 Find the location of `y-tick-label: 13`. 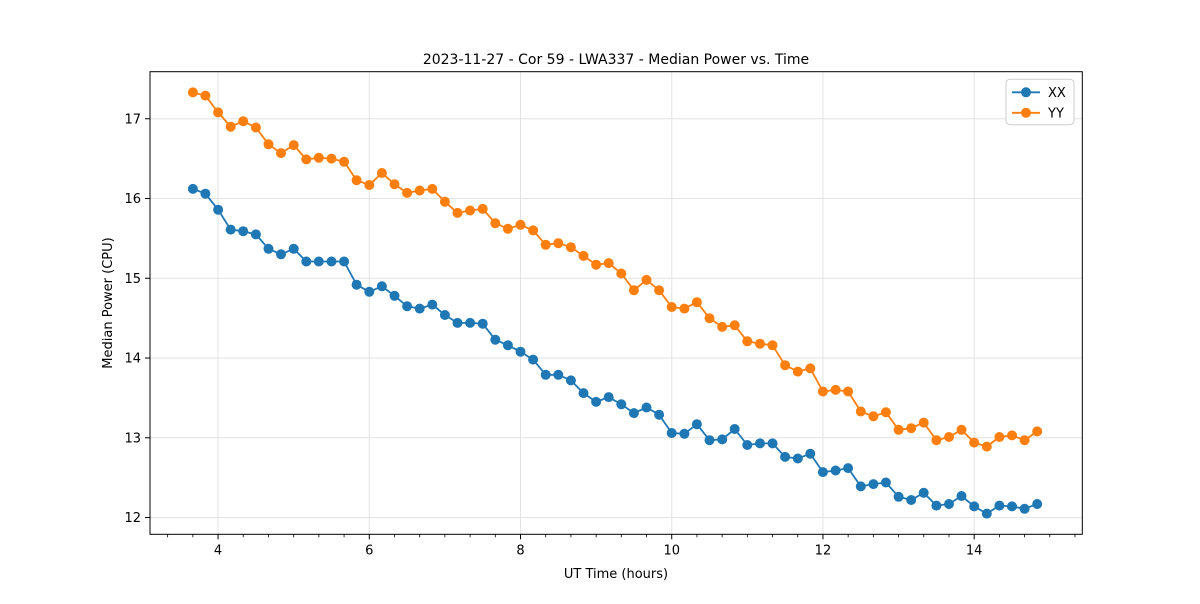

y-tick-label: 13 is located at coordinates (132, 438).